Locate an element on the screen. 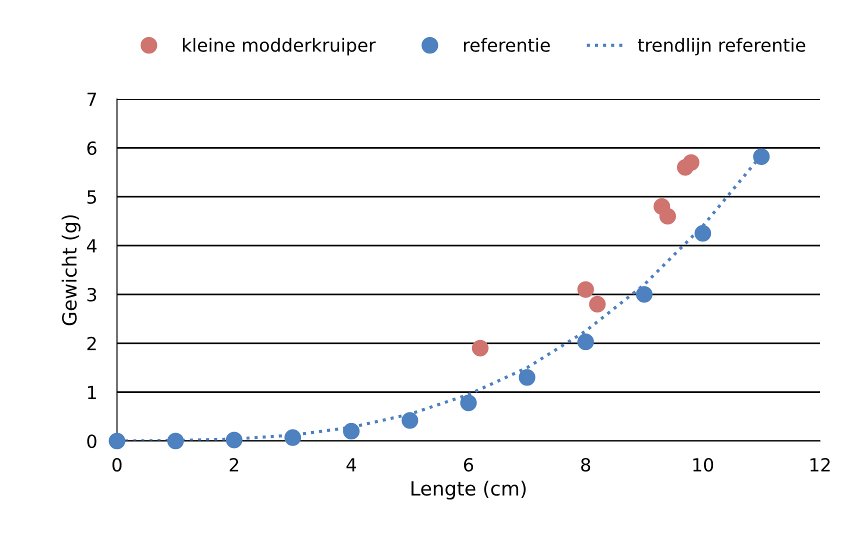 The image size is (850, 553). y-tick-label: 6 is located at coordinates (91, 148).